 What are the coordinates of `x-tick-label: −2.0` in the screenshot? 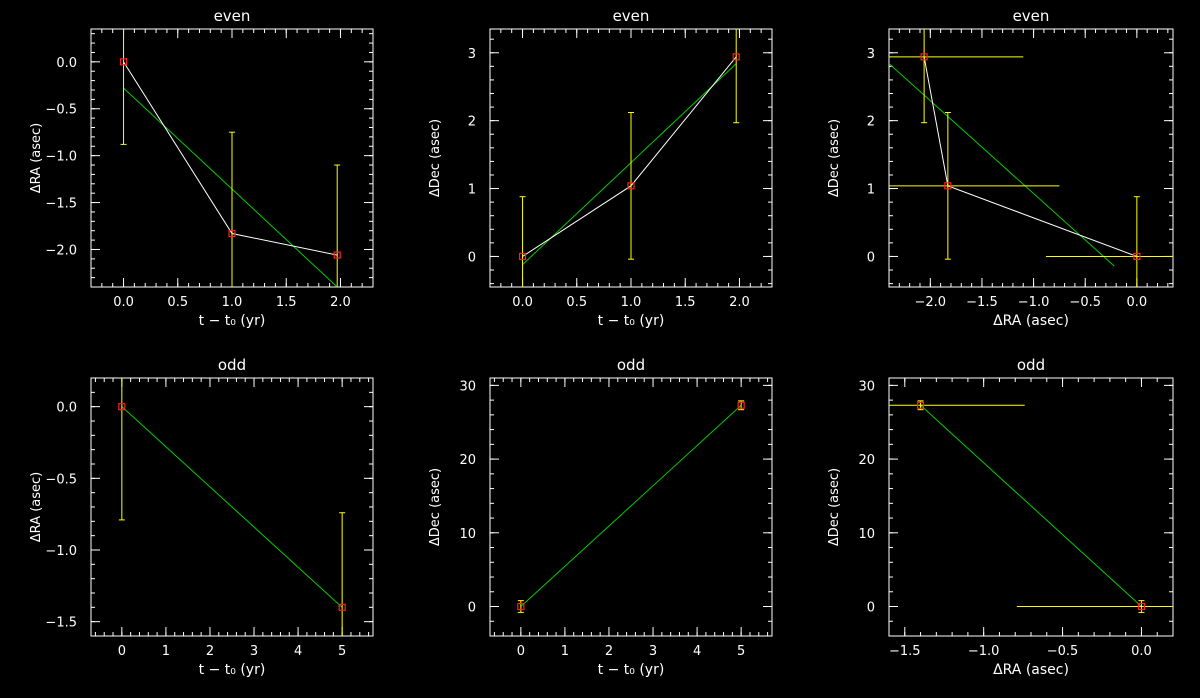 It's located at (931, 302).